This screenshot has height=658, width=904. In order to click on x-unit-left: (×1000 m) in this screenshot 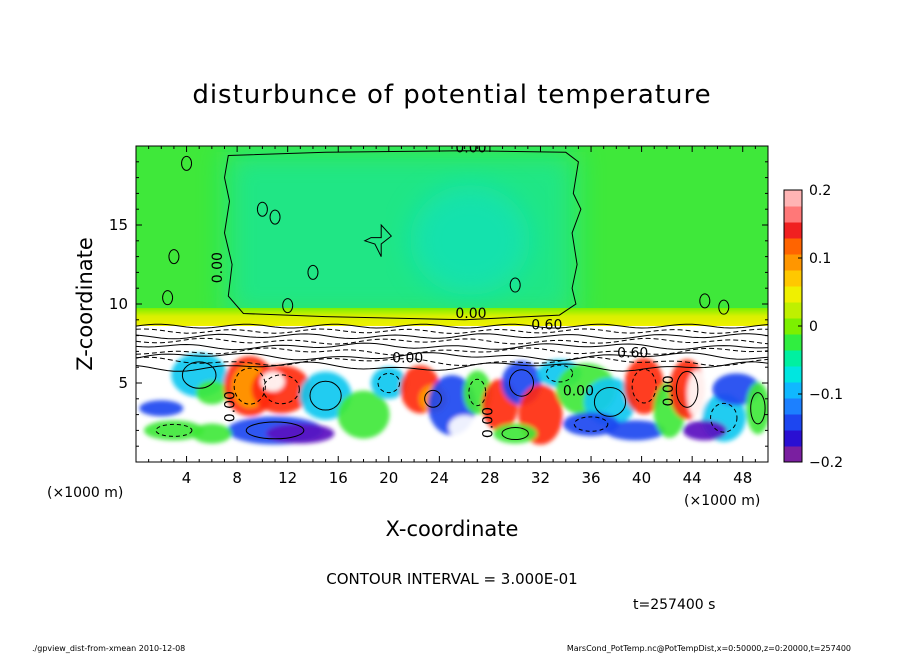, I will do `click(85, 493)`.